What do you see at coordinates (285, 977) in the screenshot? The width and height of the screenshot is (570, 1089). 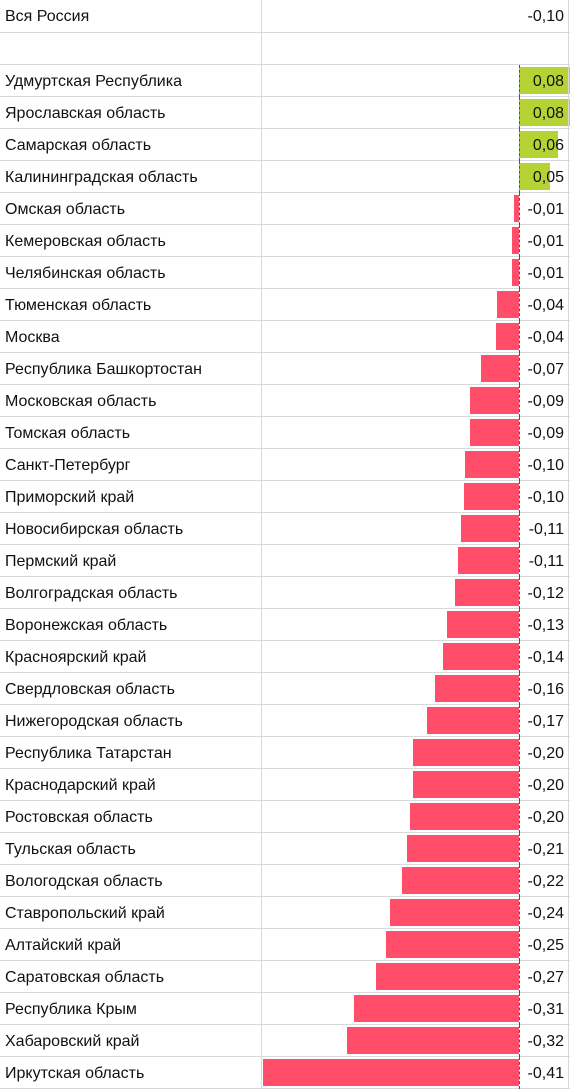 I see `table-row: Саратовская область -0,27` at bounding box center [285, 977].